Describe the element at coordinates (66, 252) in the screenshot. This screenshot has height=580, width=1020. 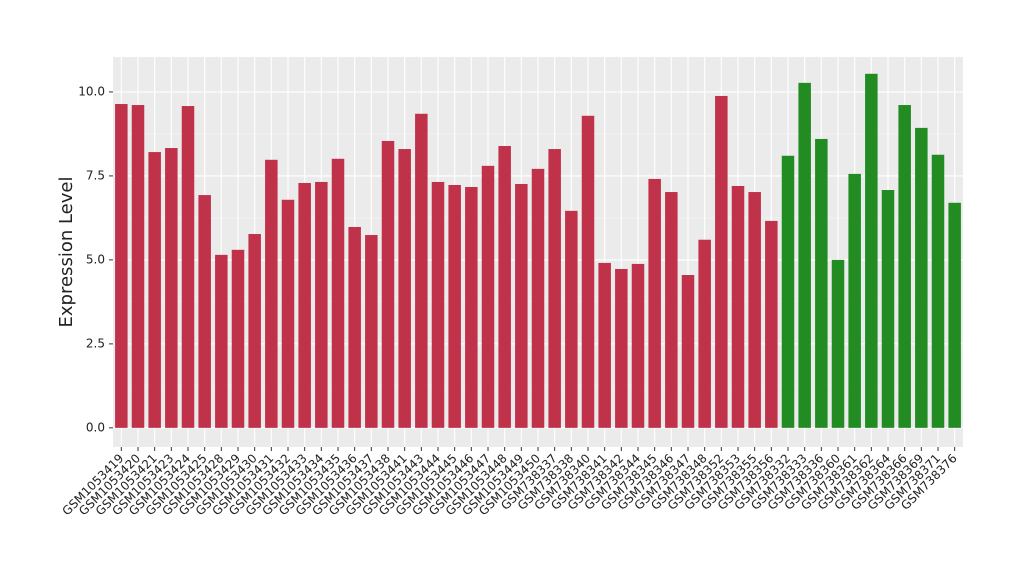
I see `y-axis-label: Expression Level` at that location.